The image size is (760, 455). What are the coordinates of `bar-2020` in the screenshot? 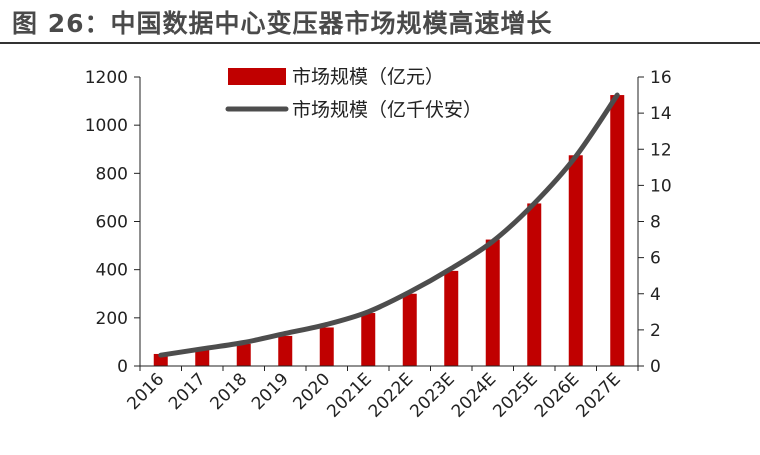 It's located at (326, 346).